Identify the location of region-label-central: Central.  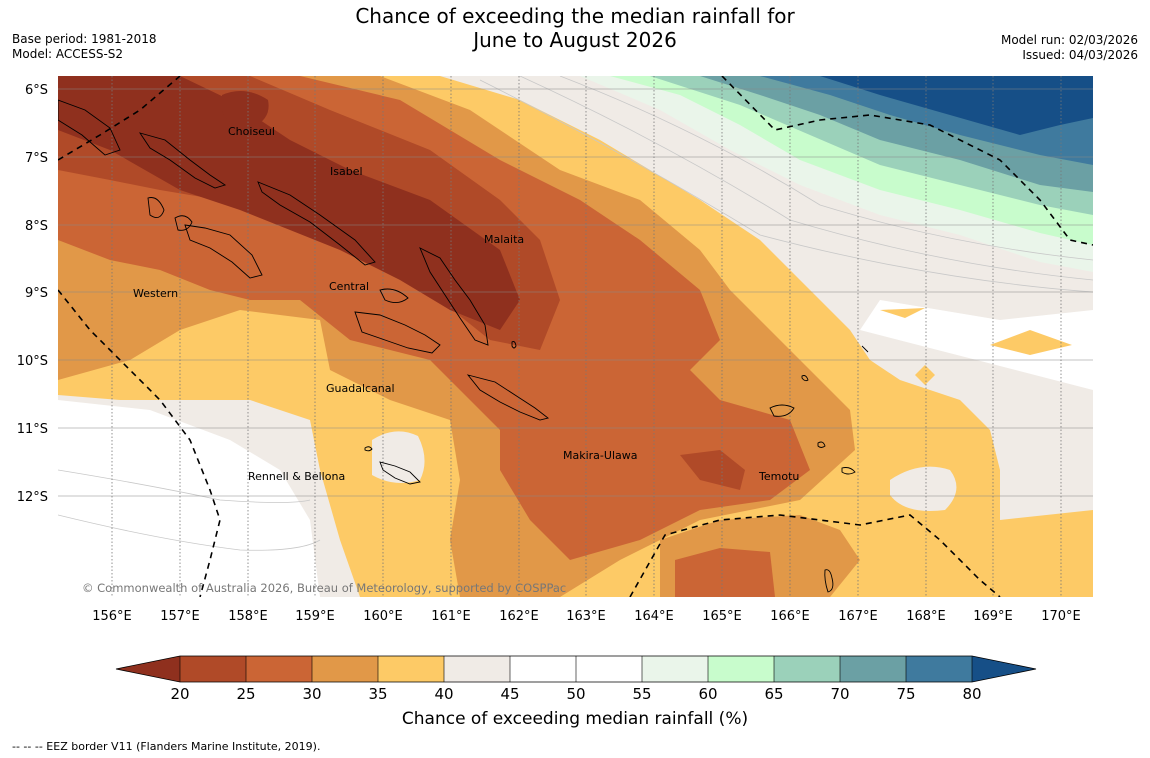
(349, 286).